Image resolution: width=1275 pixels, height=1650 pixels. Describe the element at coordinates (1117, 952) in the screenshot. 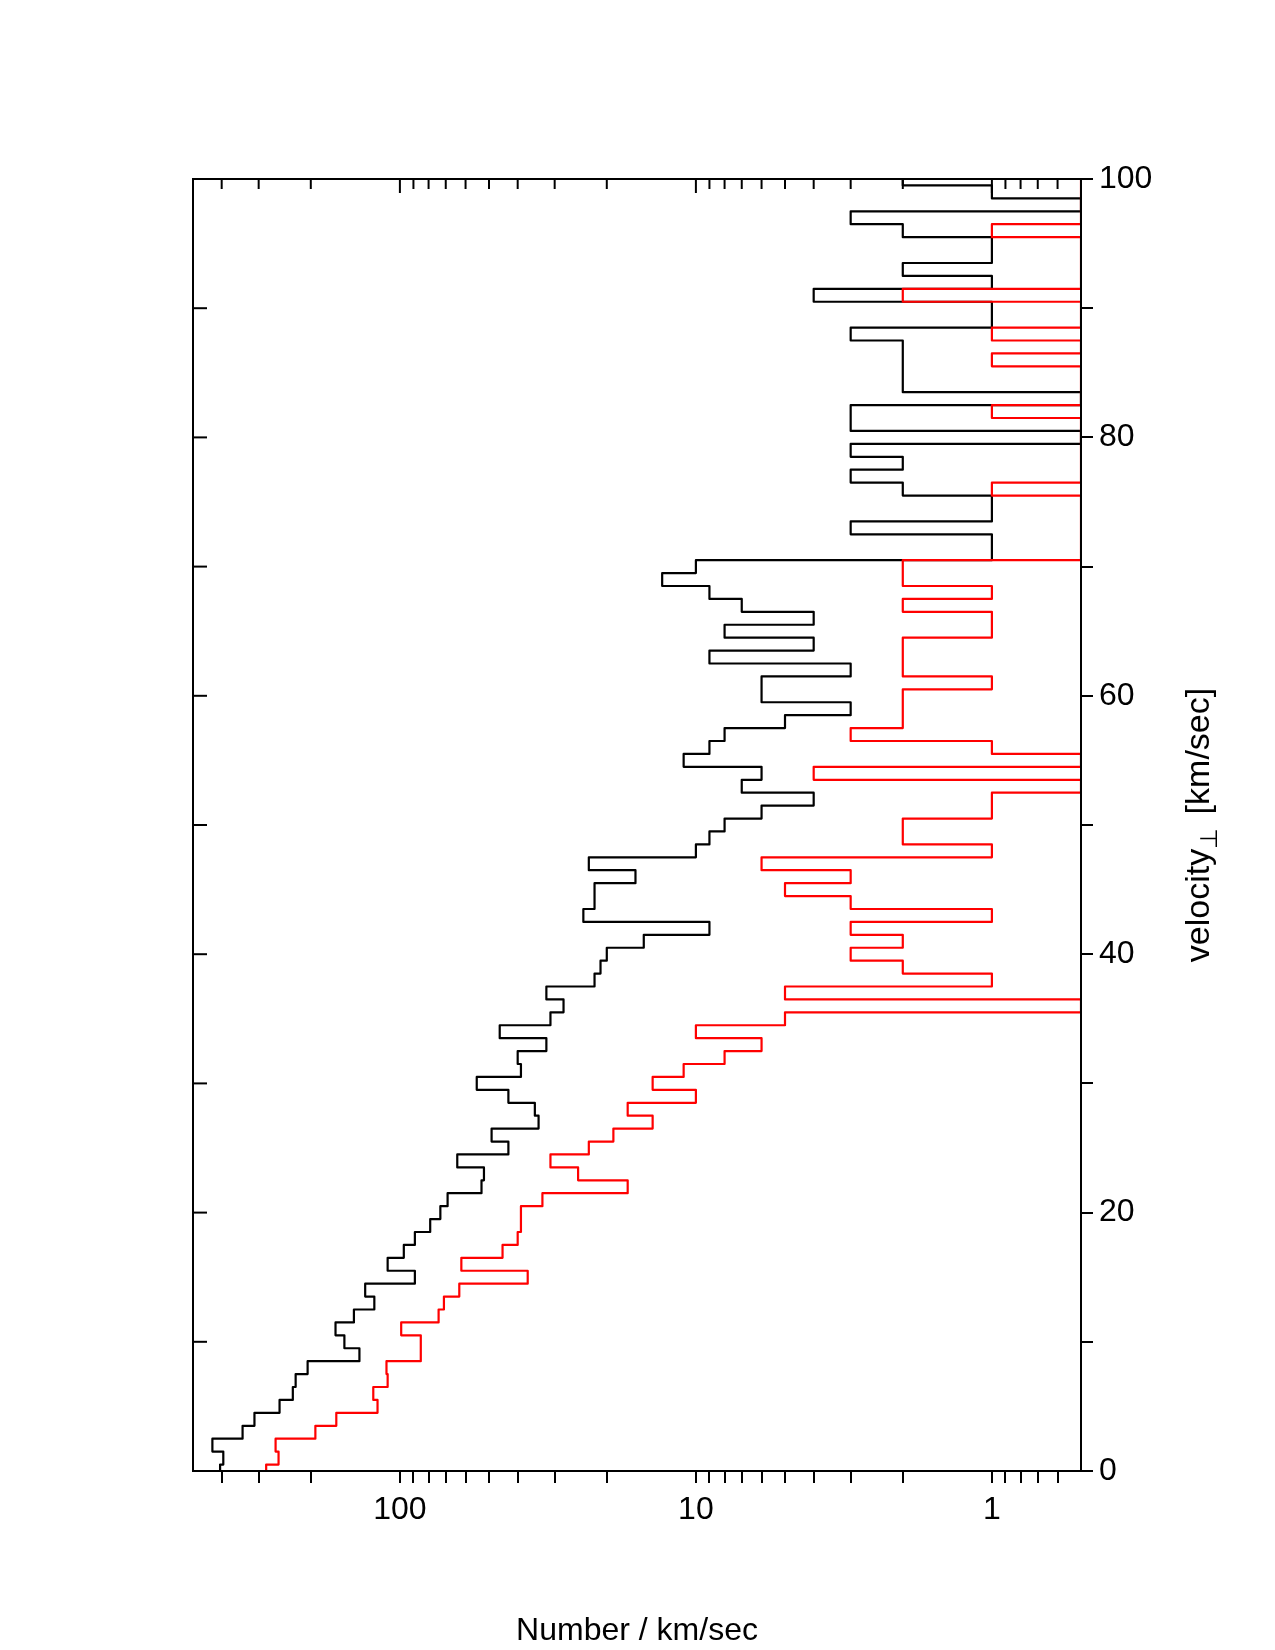

I see `y-tick-label: 40` at that location.